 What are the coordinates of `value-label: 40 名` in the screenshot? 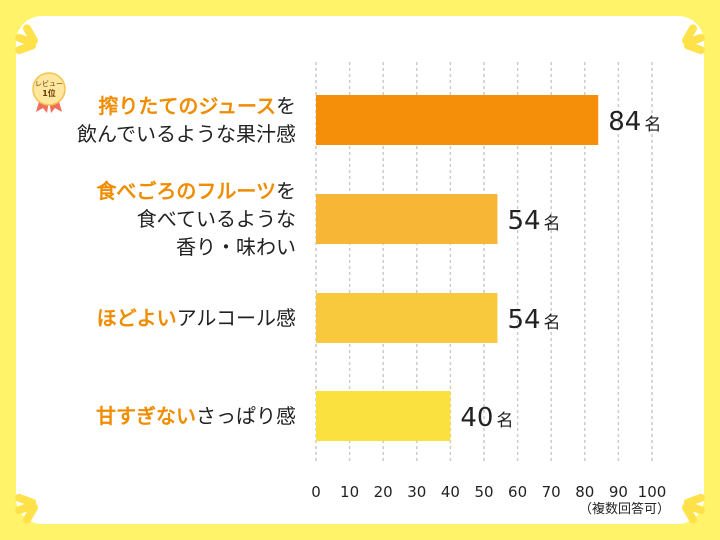 It's located at (486, 418).